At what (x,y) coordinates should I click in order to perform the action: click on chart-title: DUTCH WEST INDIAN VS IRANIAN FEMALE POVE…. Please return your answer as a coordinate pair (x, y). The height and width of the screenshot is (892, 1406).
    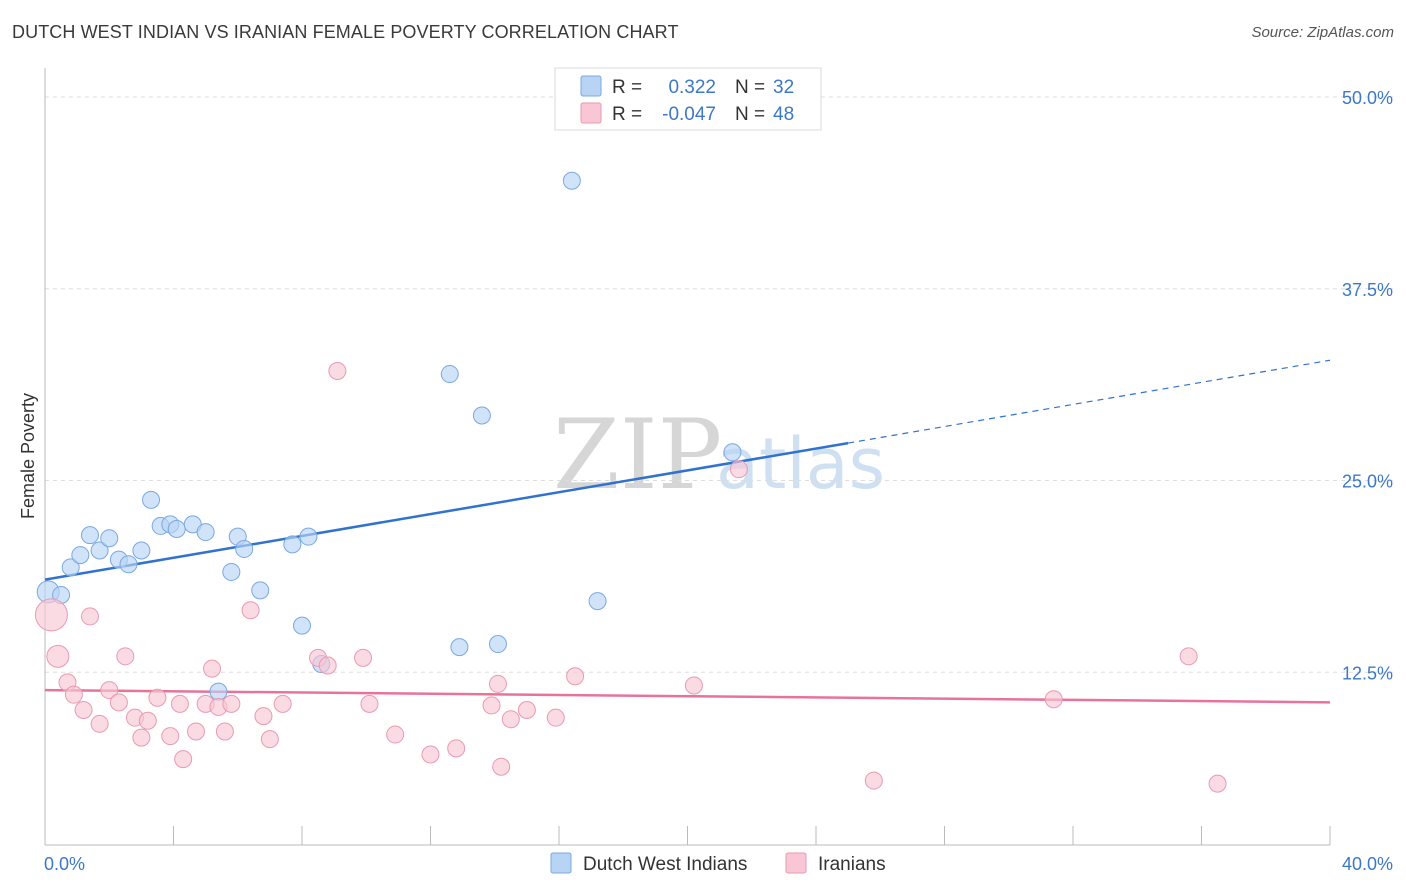
    Looking at the image, I should click on (345, 32).